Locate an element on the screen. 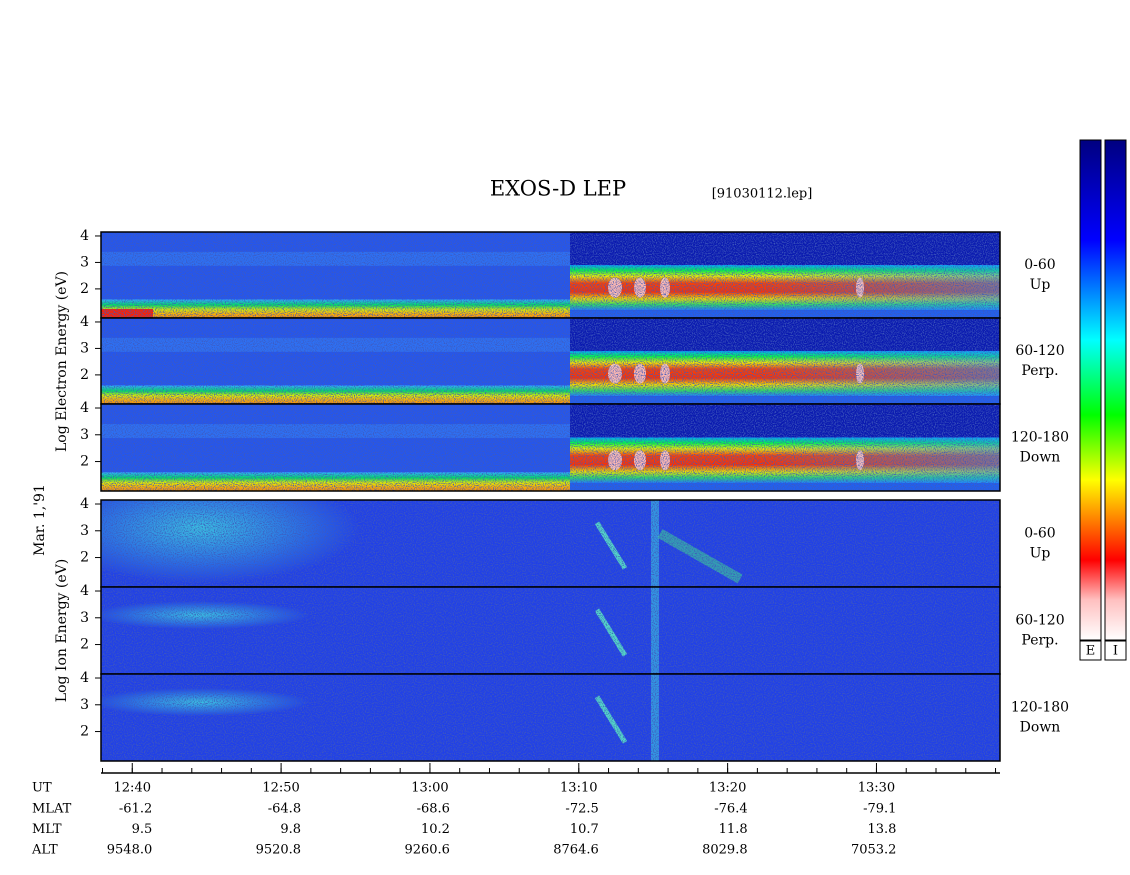 This screenshot has height=875, width=1130. x-tick-label: 13:10 is located at coordinates (578, 788).